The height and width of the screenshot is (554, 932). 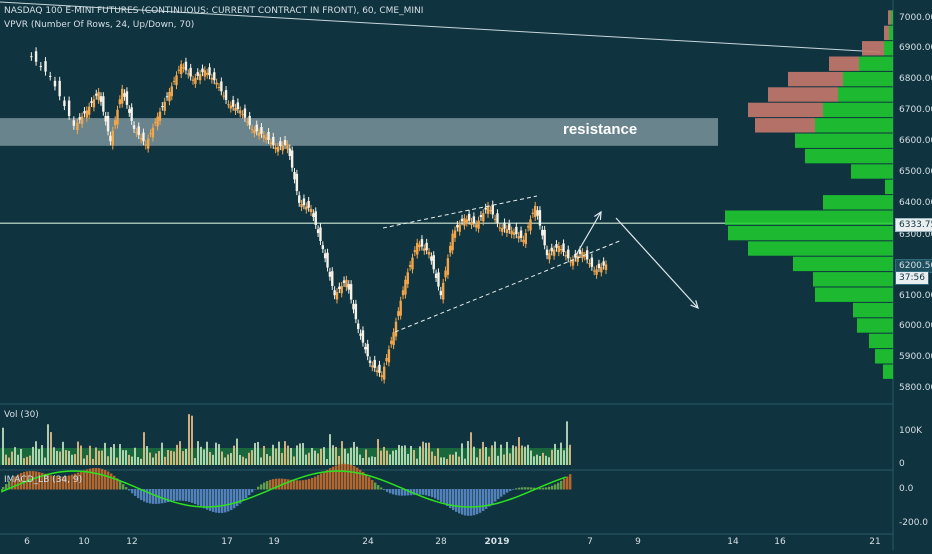 What do you see at coordinates (27, 542) in the screenshot?
I see `x-tick: 6` at bounding box center [27, 542].